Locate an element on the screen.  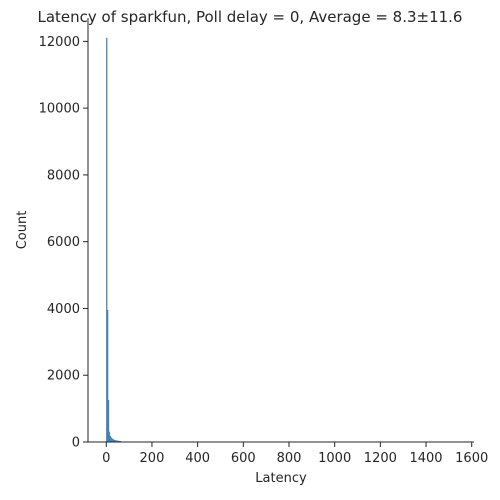
x-tick-label: 1000 is located at coordinates (334, 458).